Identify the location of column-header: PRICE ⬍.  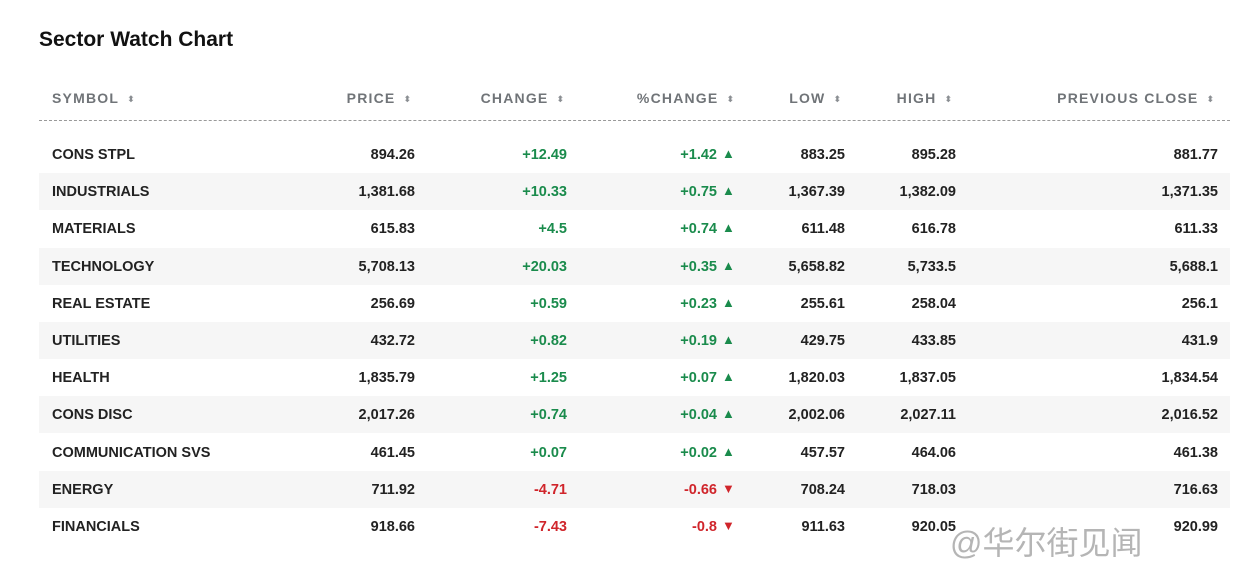
(379, 98).